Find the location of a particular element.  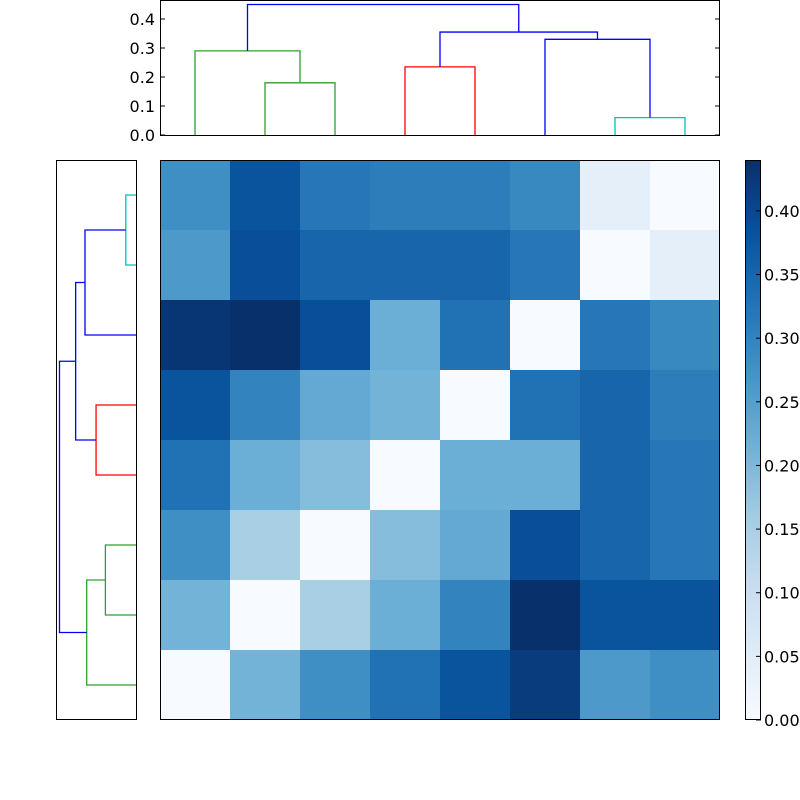

colorbar-tick-label: 0.40 is located at coordinates (782, 211).